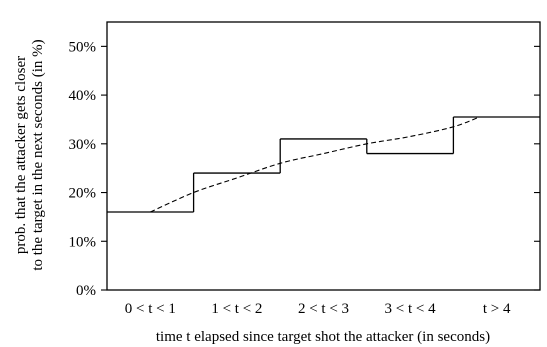 The image size is (547, 347). What do you see at coordinates (38, 154) in the screenshot?
I see `y-axis-label-line2: to the target in the next seconds (in %)` at bounding box center [38, 154].